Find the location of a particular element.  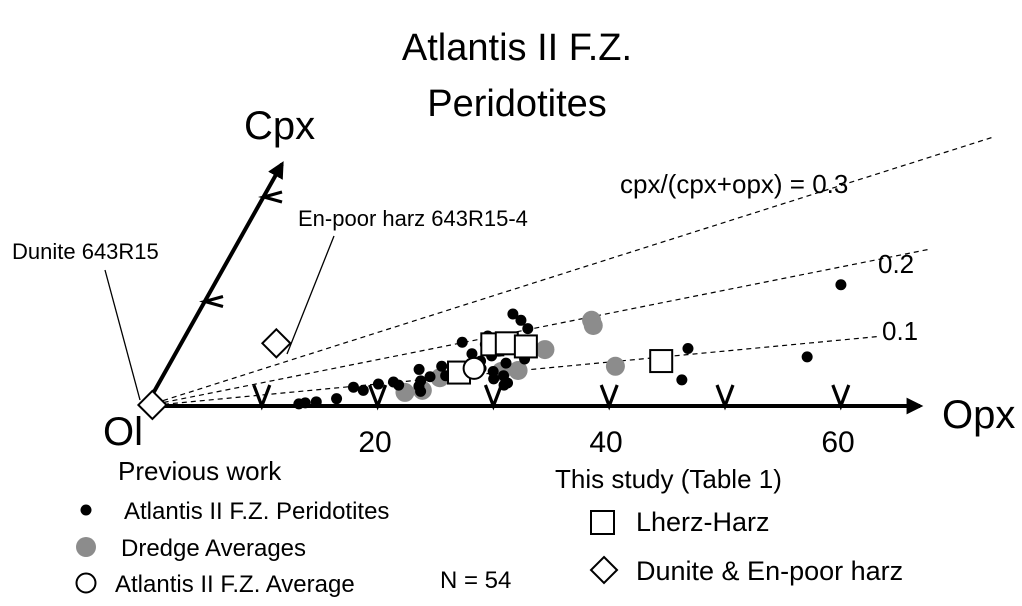

legend-study-heading: This study (Table 1) is located at coordinates (668, 479).